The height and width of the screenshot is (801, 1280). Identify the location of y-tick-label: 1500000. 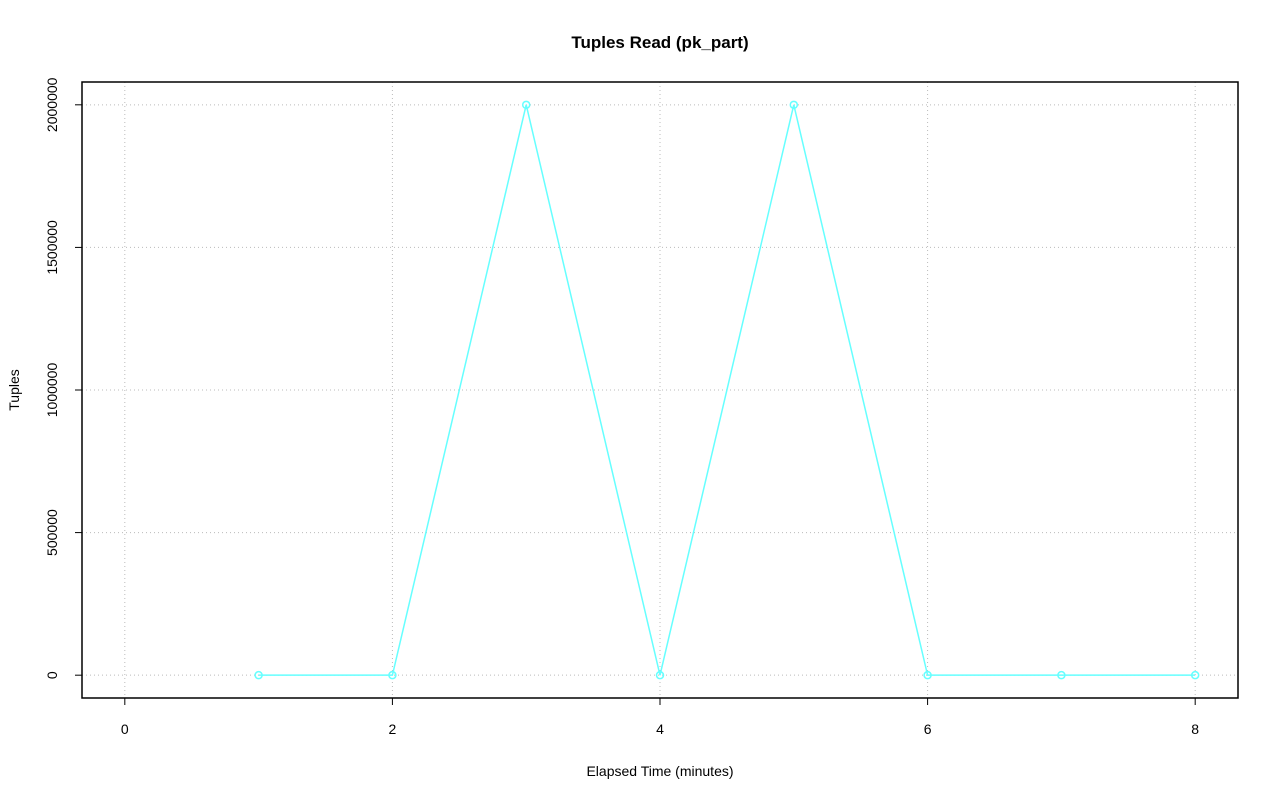
(52, 247).